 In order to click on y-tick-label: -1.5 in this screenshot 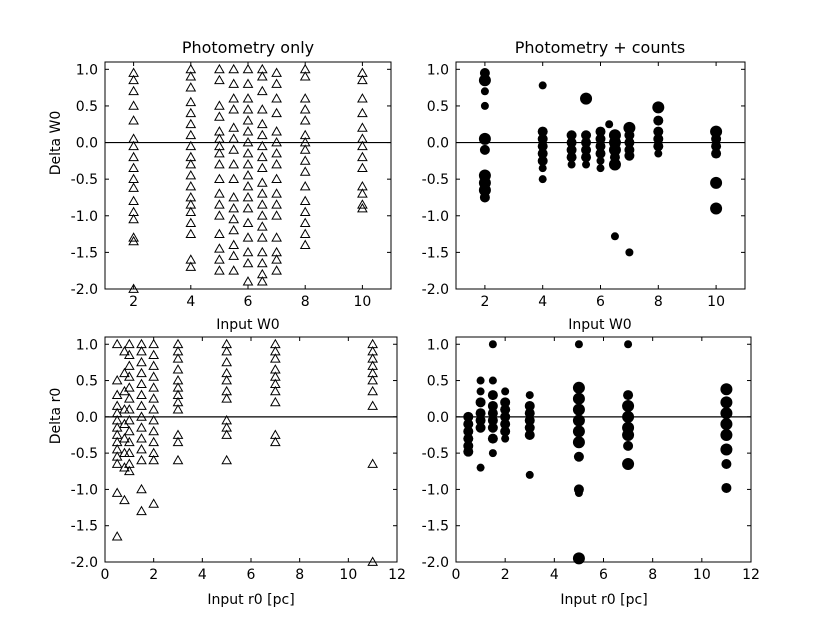, I will do `click(435, 253)`.